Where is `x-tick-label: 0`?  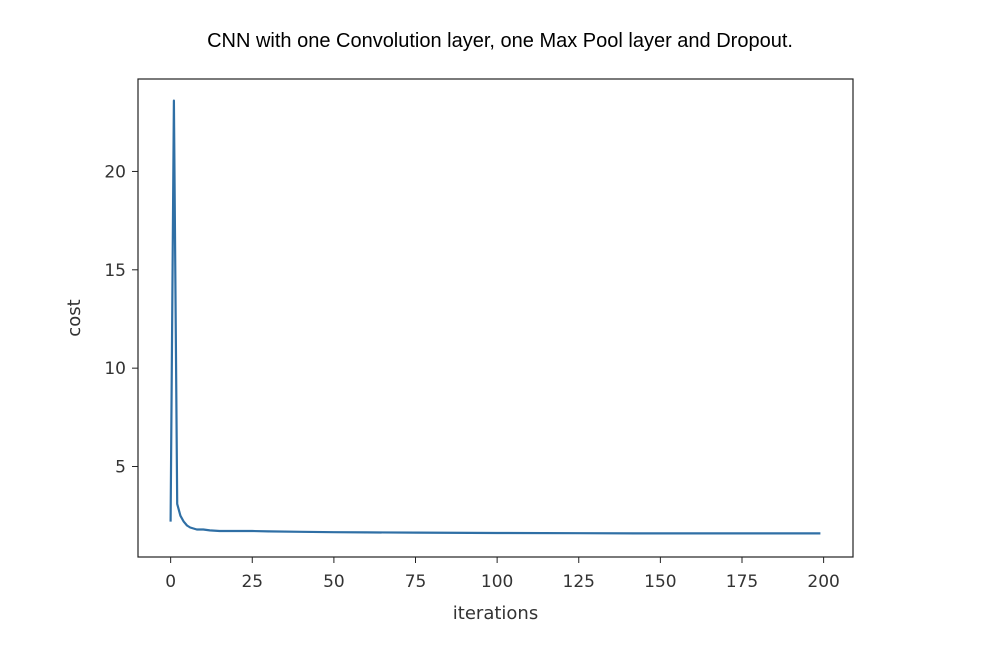
x-tick-label: 0 is located at coordinates (170, 582).